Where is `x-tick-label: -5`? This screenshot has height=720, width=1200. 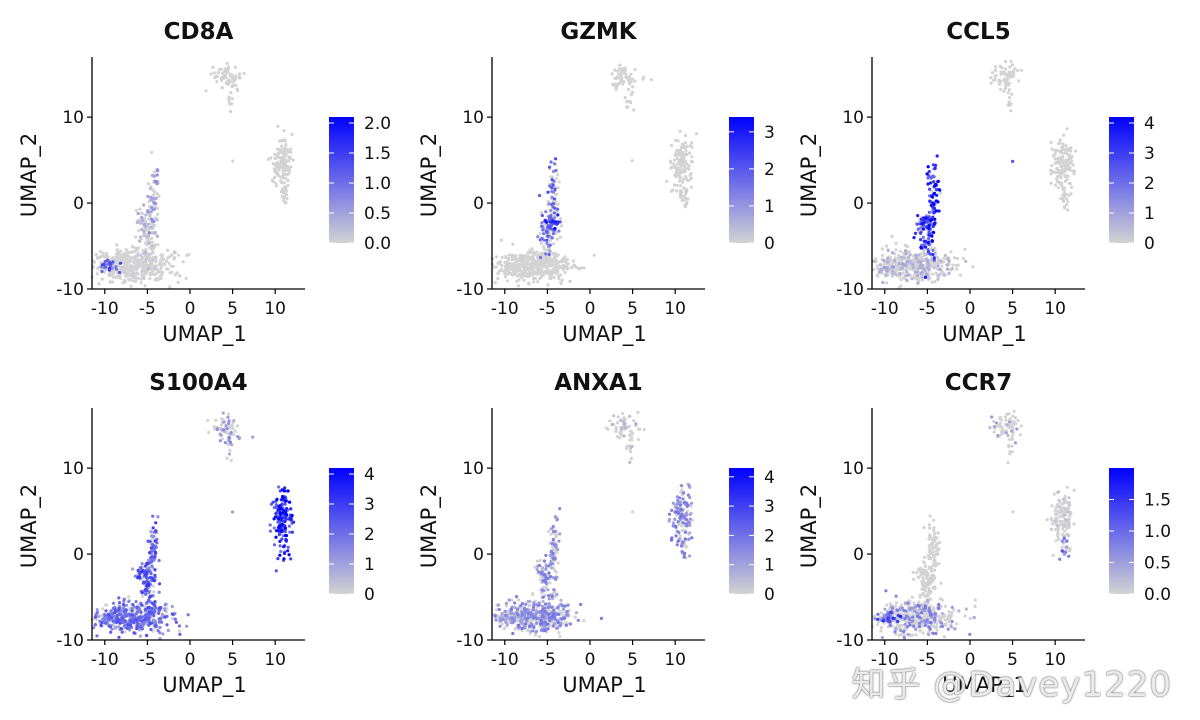
x-tick-label: -5 is located at coordinates (147, 309).